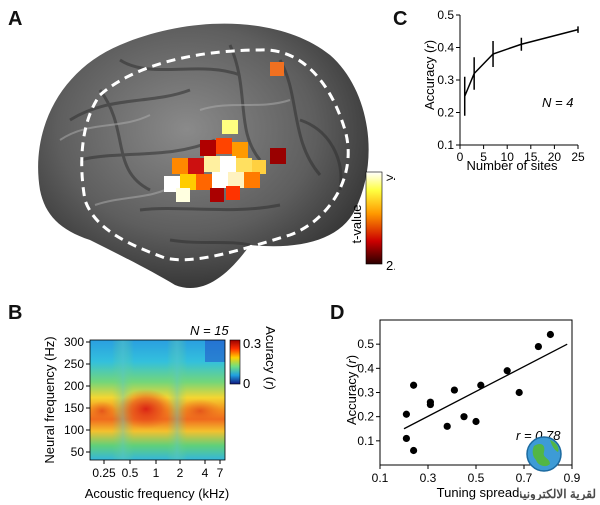 Image resolution: width=600 pixels, height=505 pixels. Describe the element at coordinates (400, 19) in the screenshot. I see `panel-letter-c: C` at that location.